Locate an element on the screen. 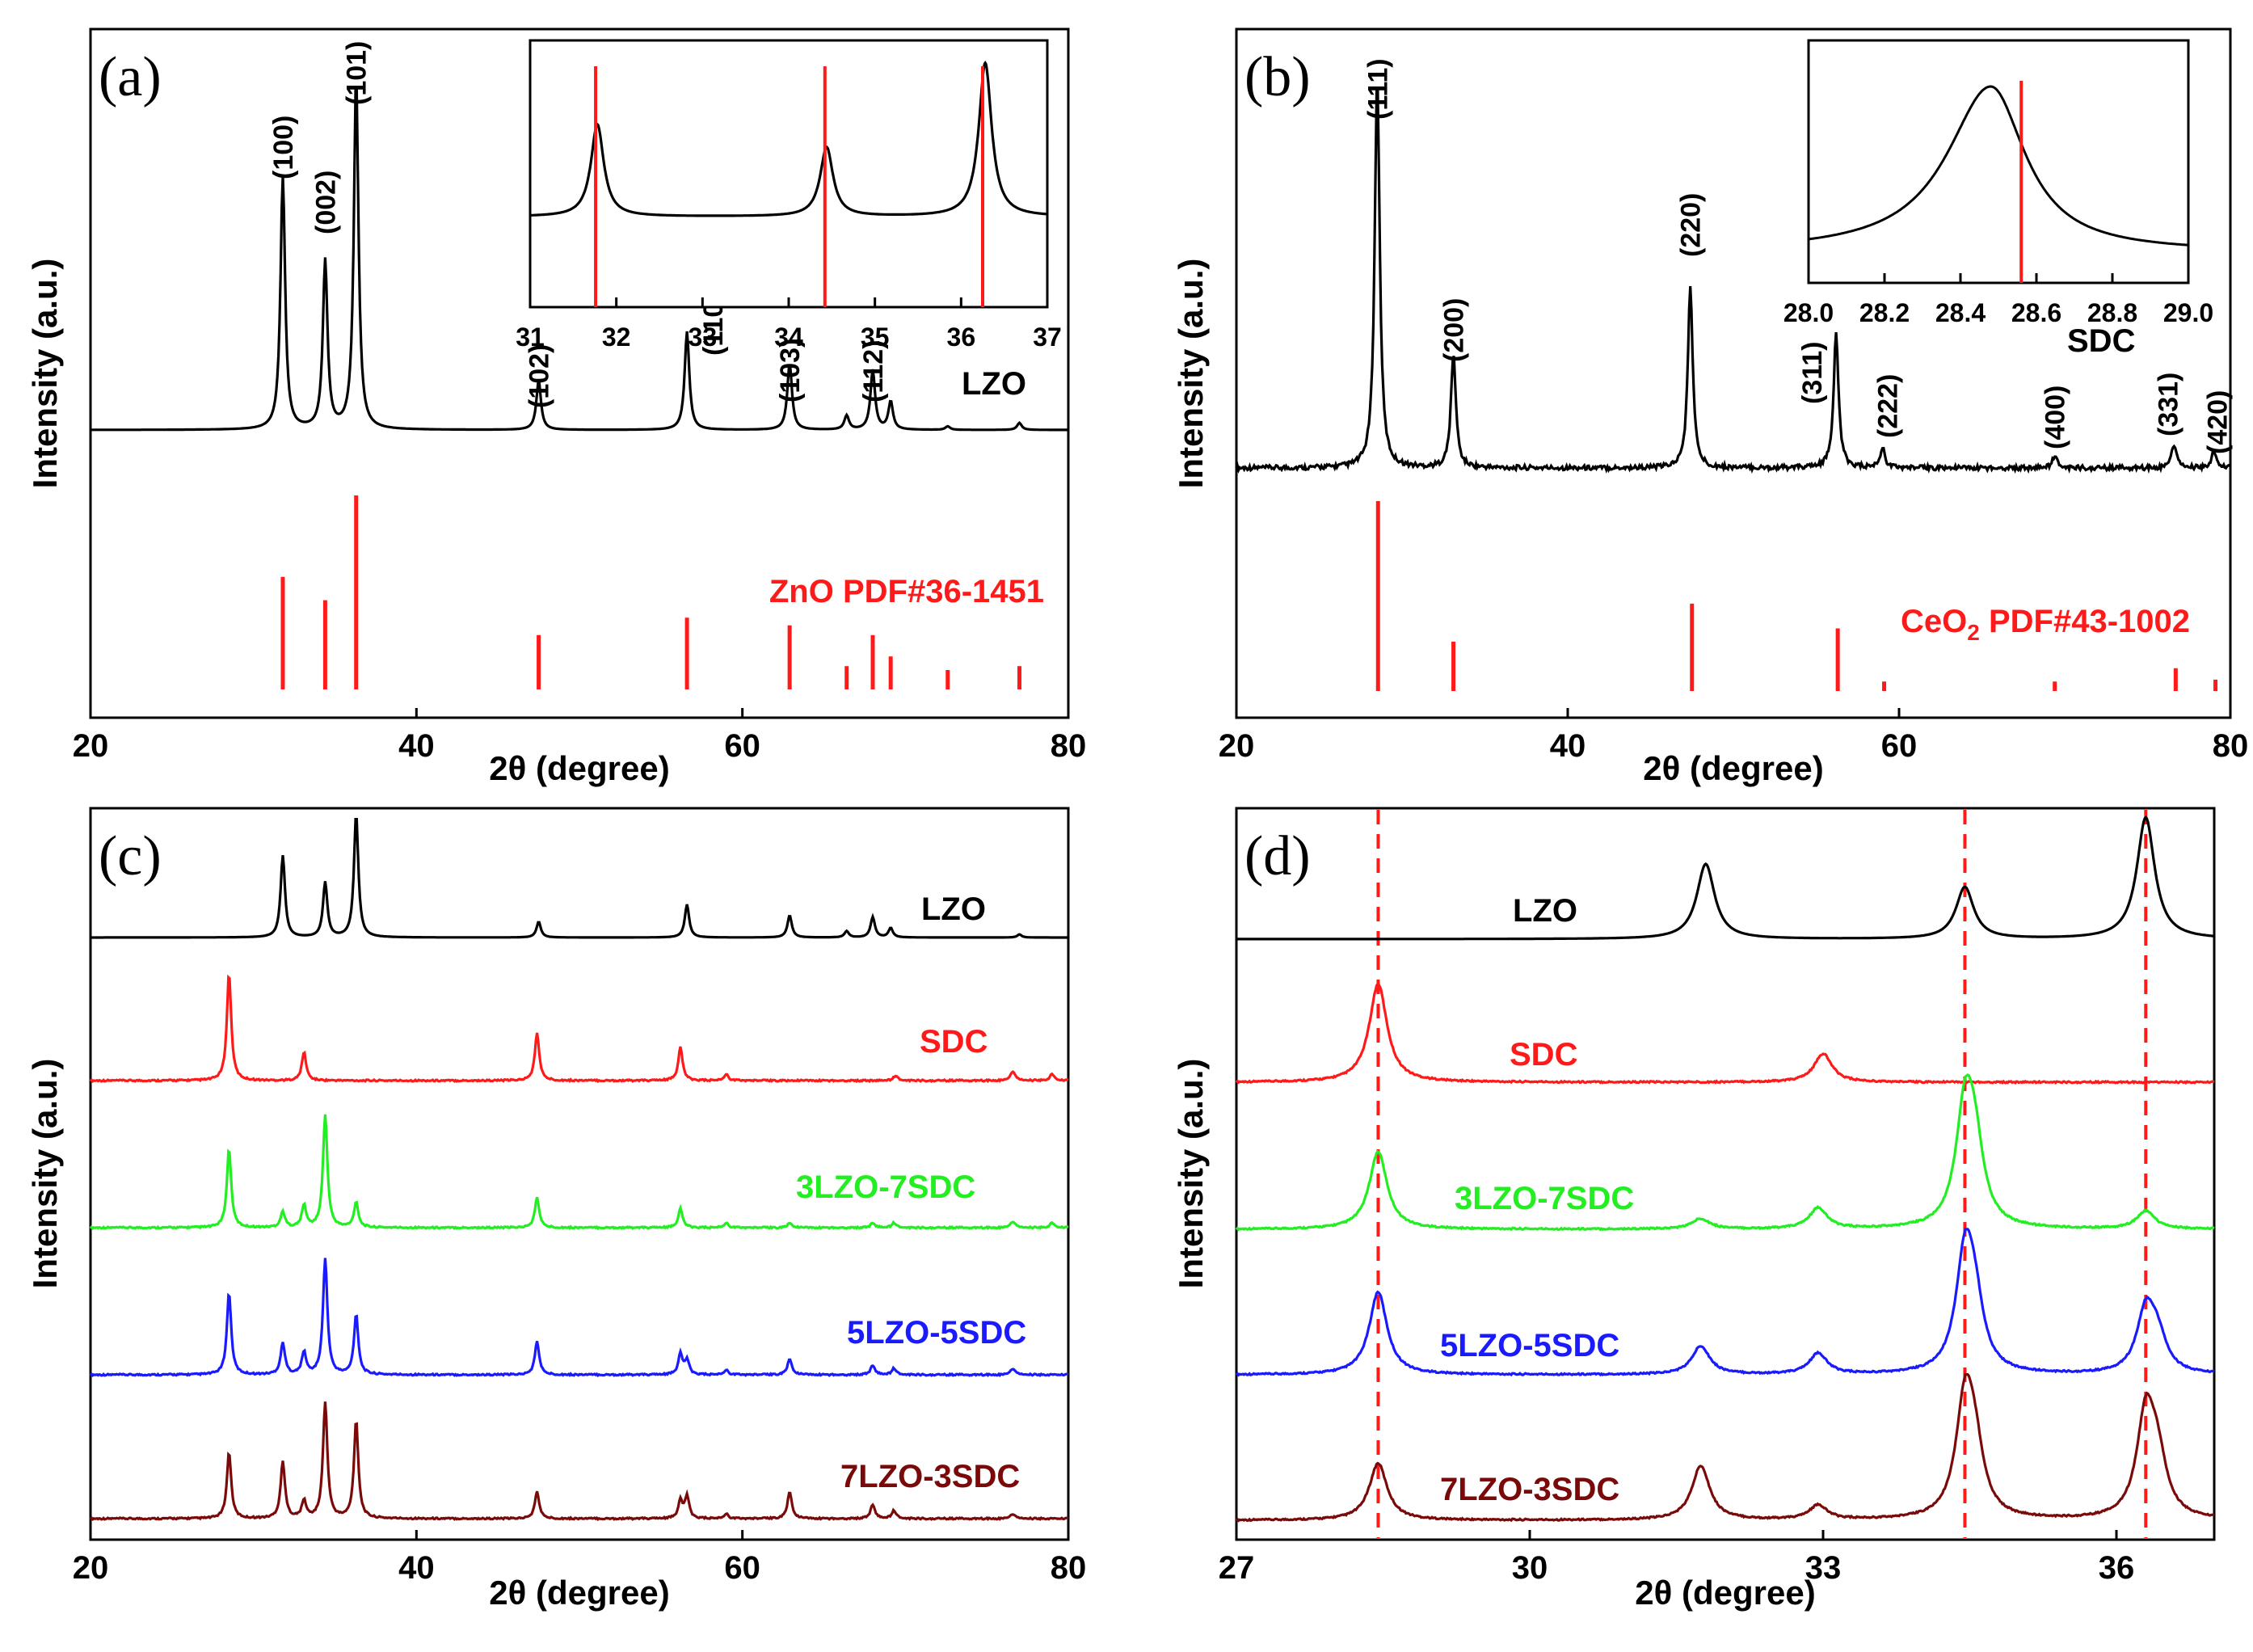  panel-a-inset-x-tick-label: 32 is located at coordinates (616, 337).